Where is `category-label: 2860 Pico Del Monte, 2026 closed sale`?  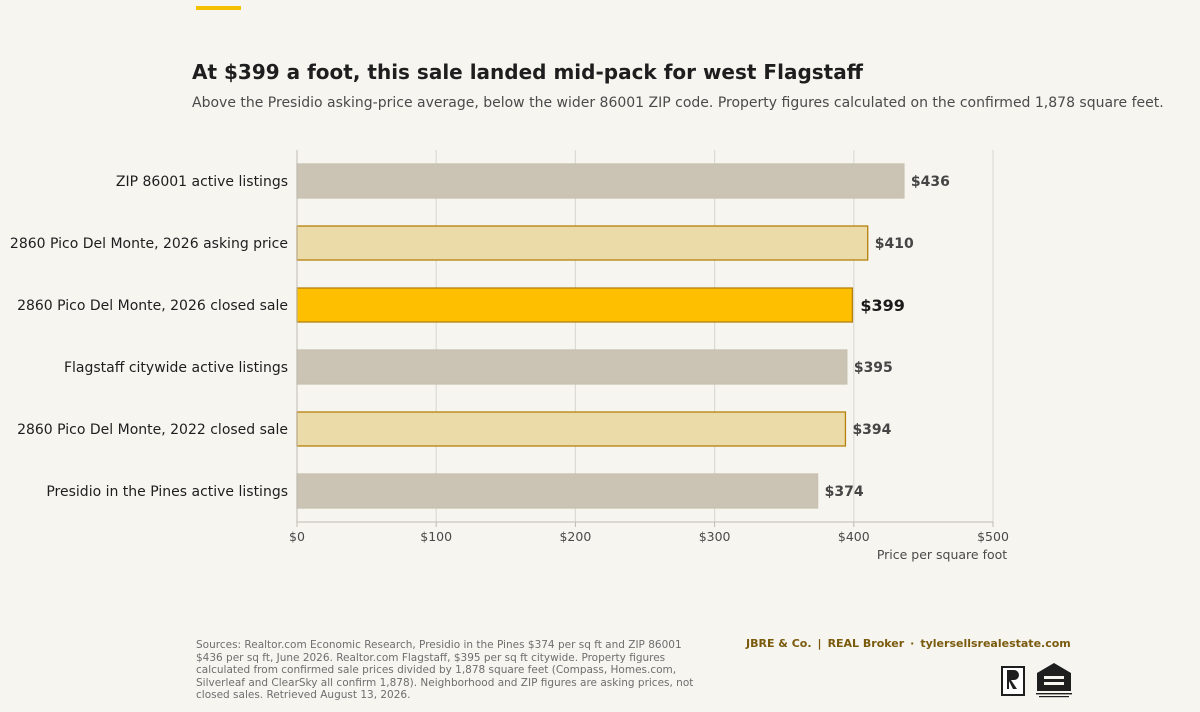 category-label: 2860 Pico Del Monte, 2026 closed sale is located at coordinates (152, 306).